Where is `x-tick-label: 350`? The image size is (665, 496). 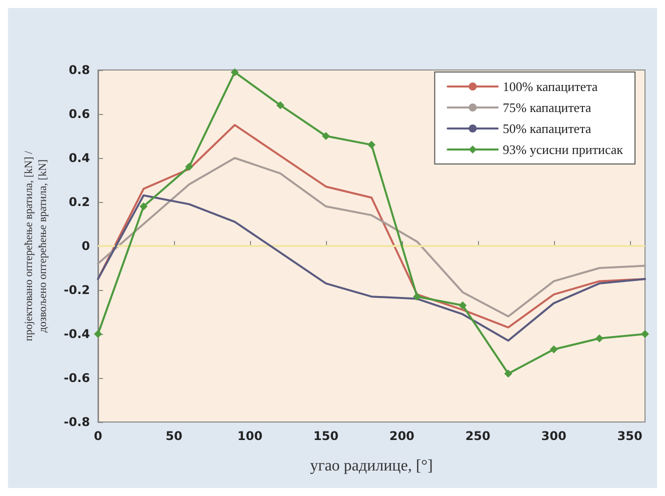 x-tick-label: 350 is located at coordinates (629, 436).